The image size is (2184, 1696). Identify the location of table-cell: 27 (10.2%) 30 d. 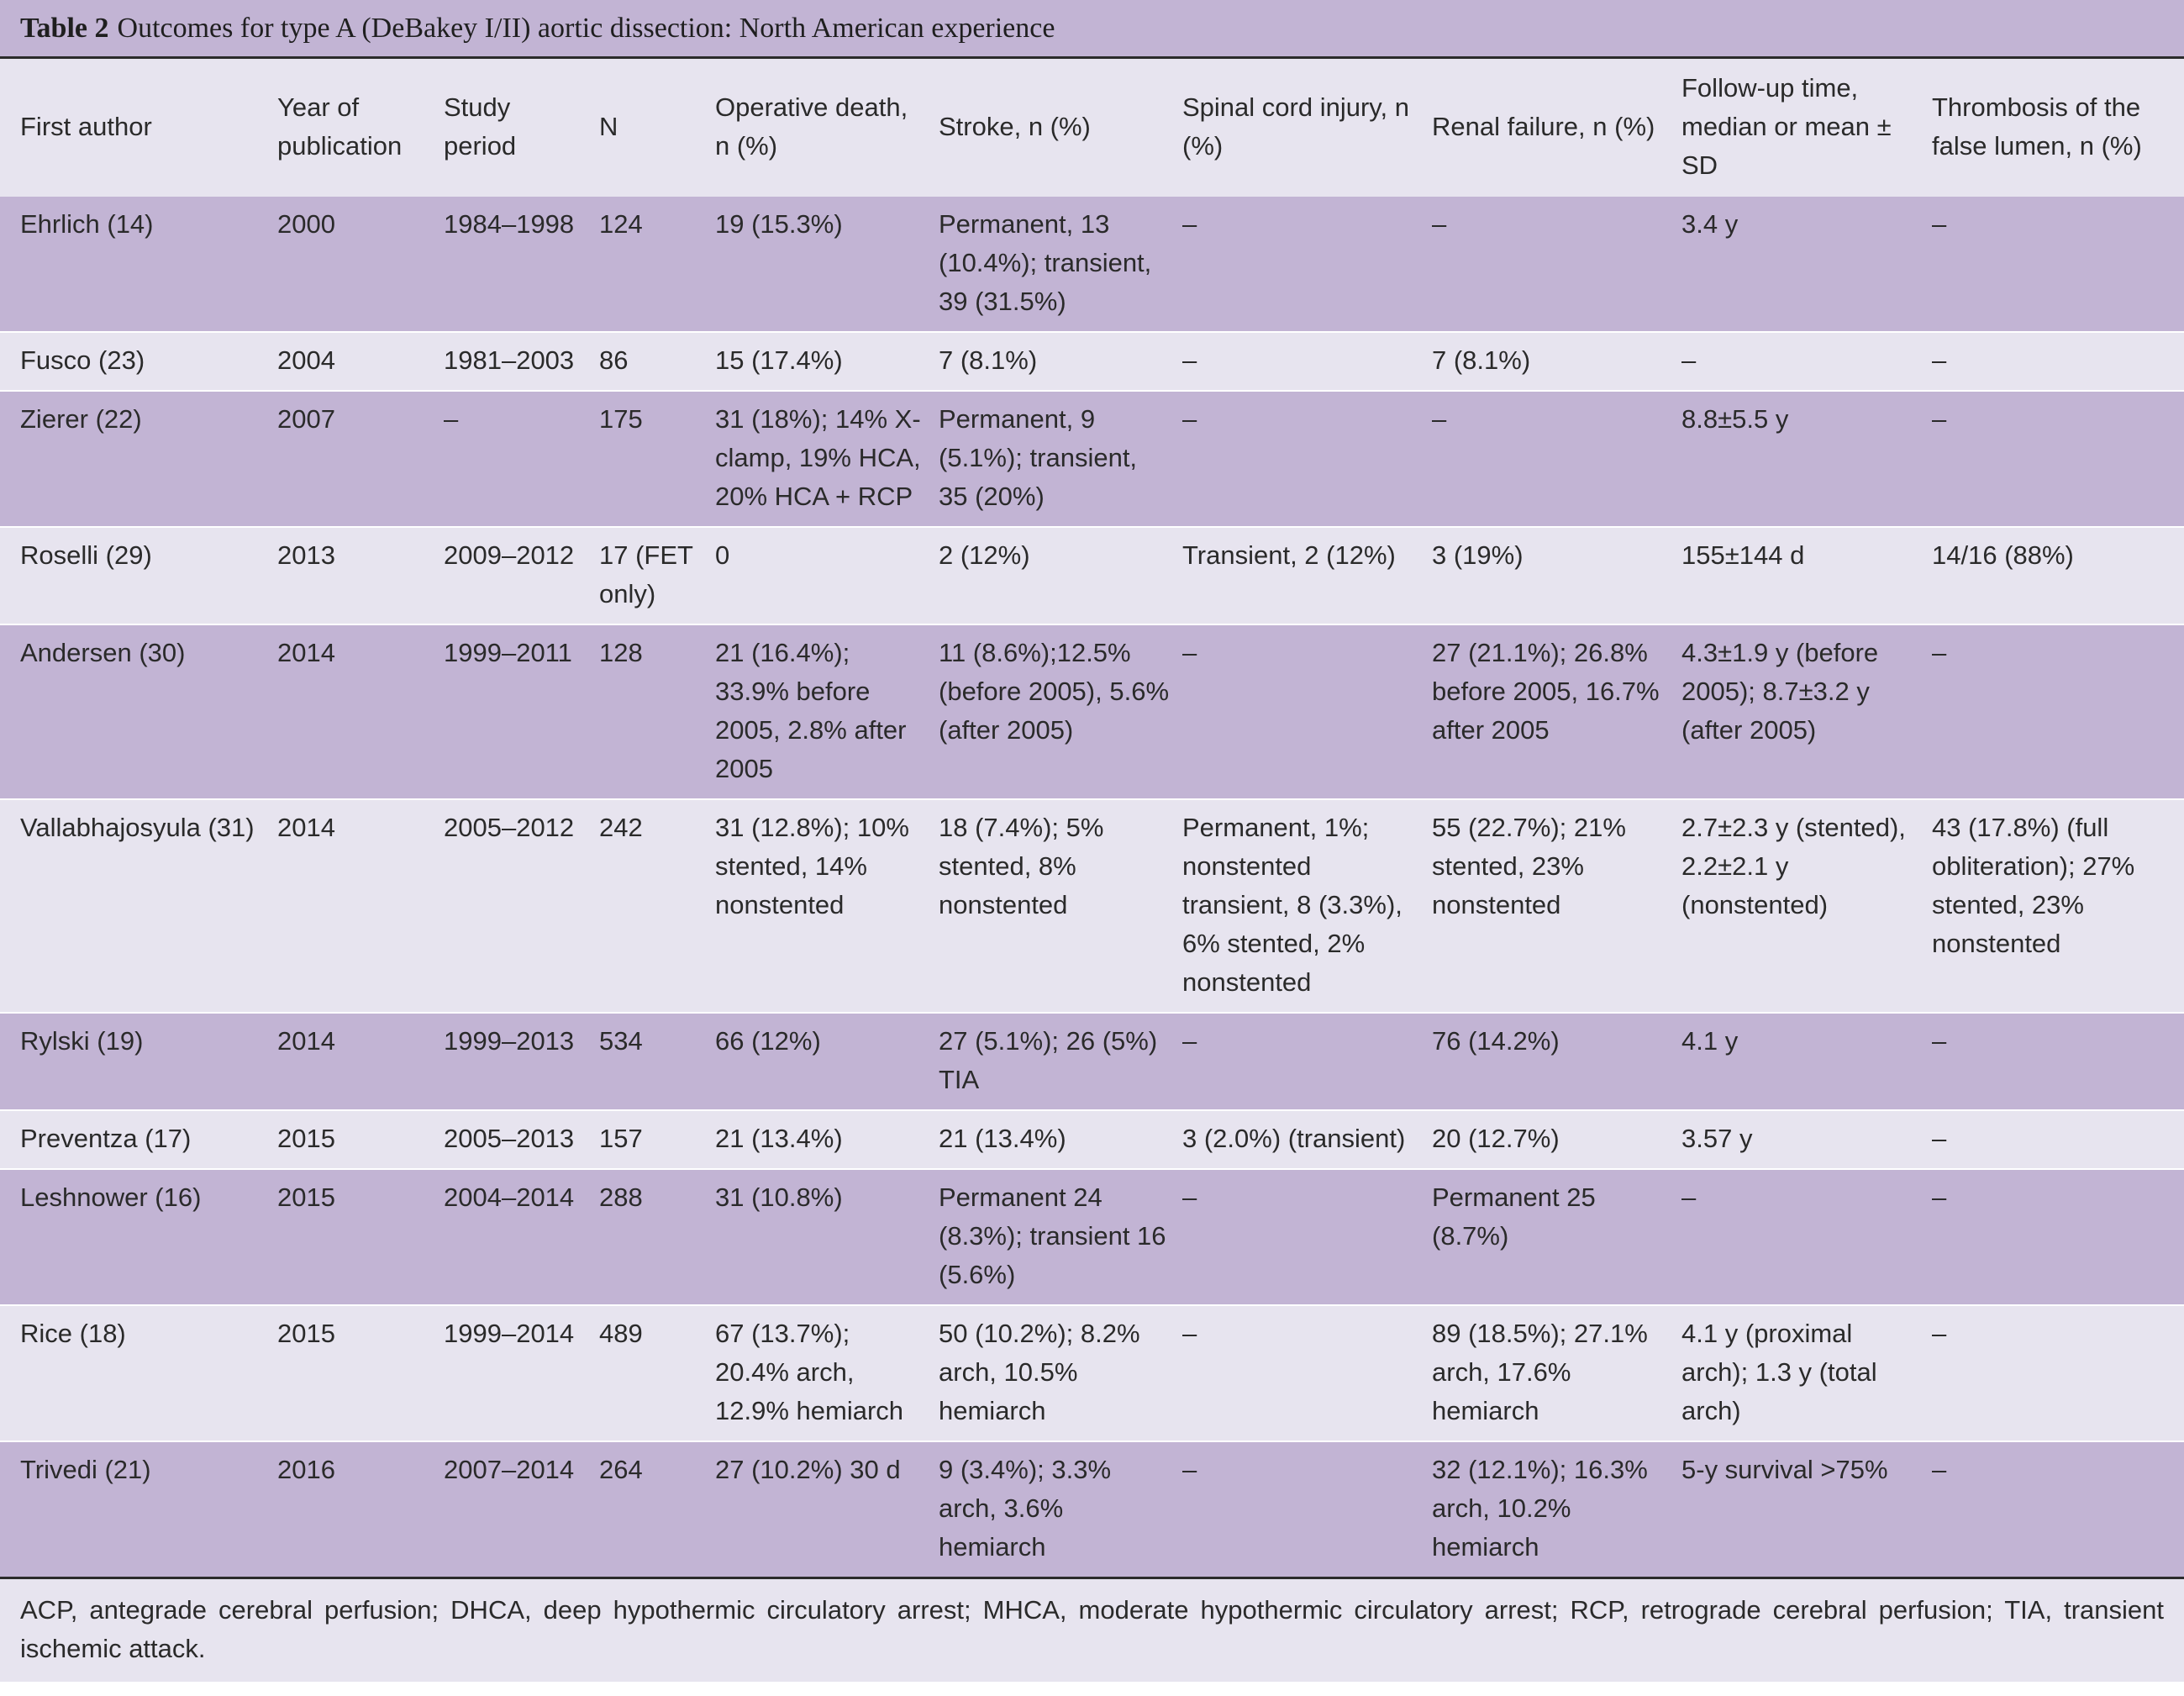
(808, 1469).